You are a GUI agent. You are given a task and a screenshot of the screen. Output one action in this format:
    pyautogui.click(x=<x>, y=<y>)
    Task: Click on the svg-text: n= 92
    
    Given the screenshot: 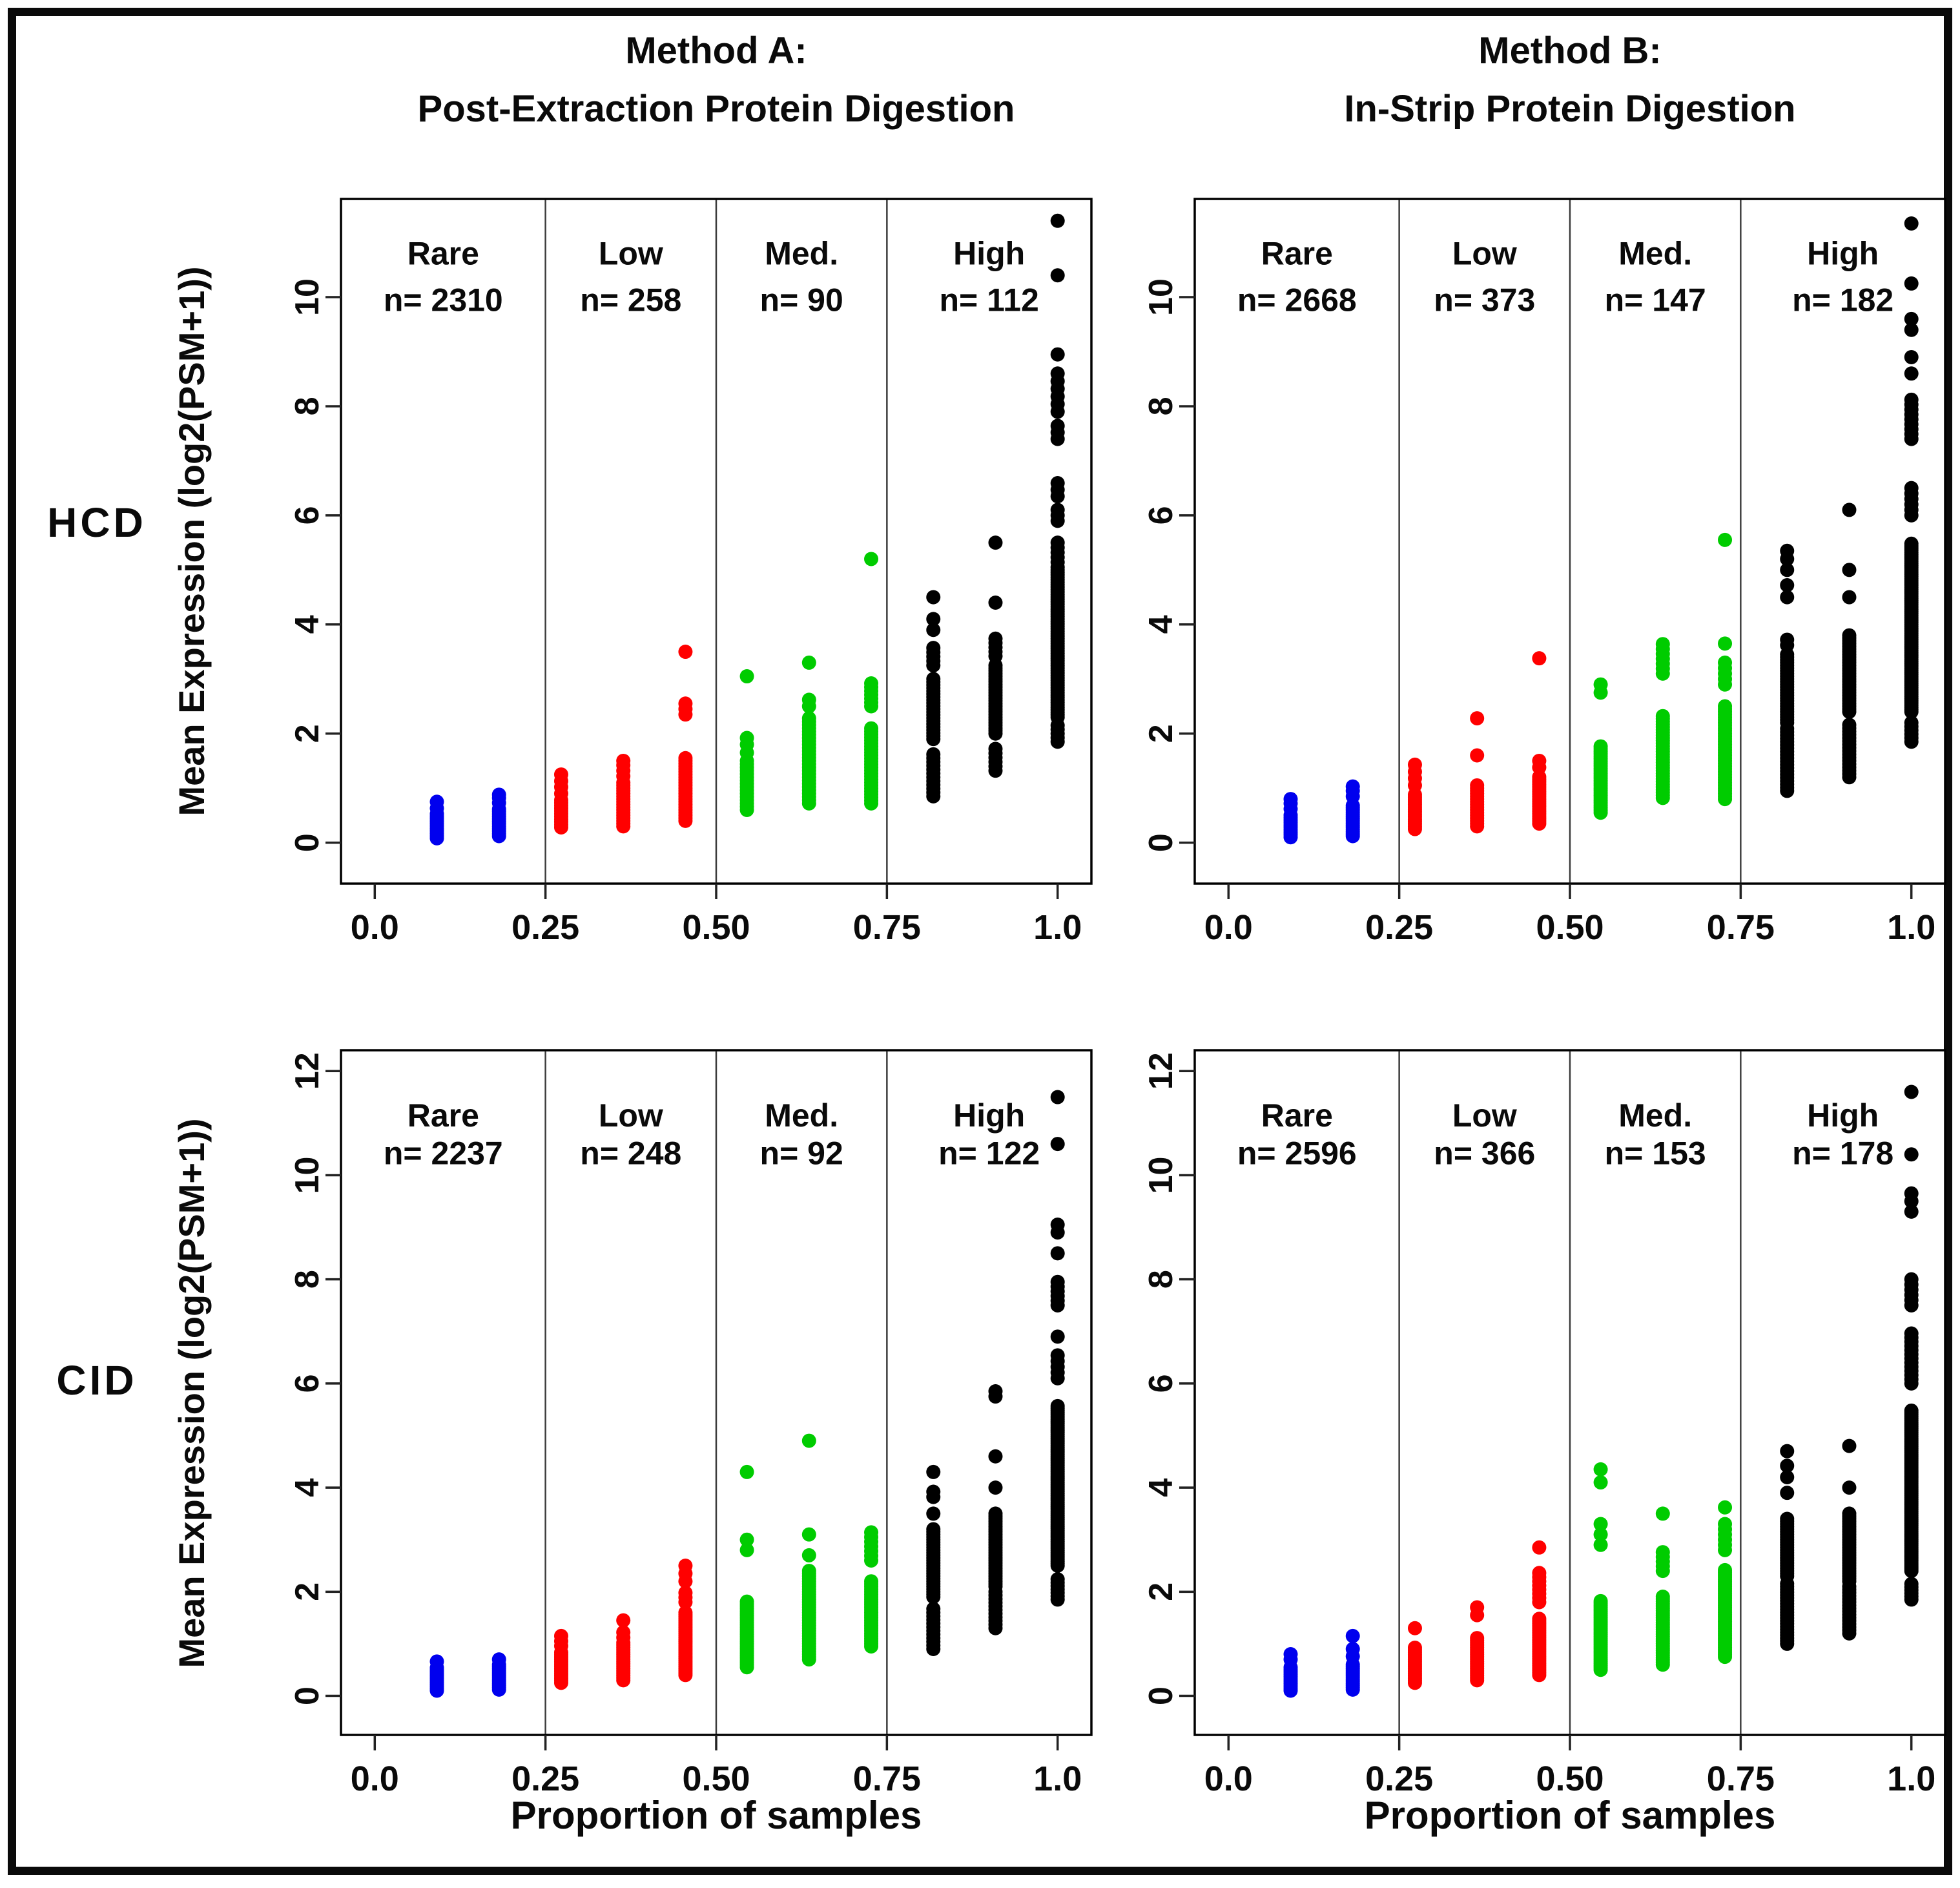 What is the action you would take?
    pyautogui.click(x=801, y=1154)
    